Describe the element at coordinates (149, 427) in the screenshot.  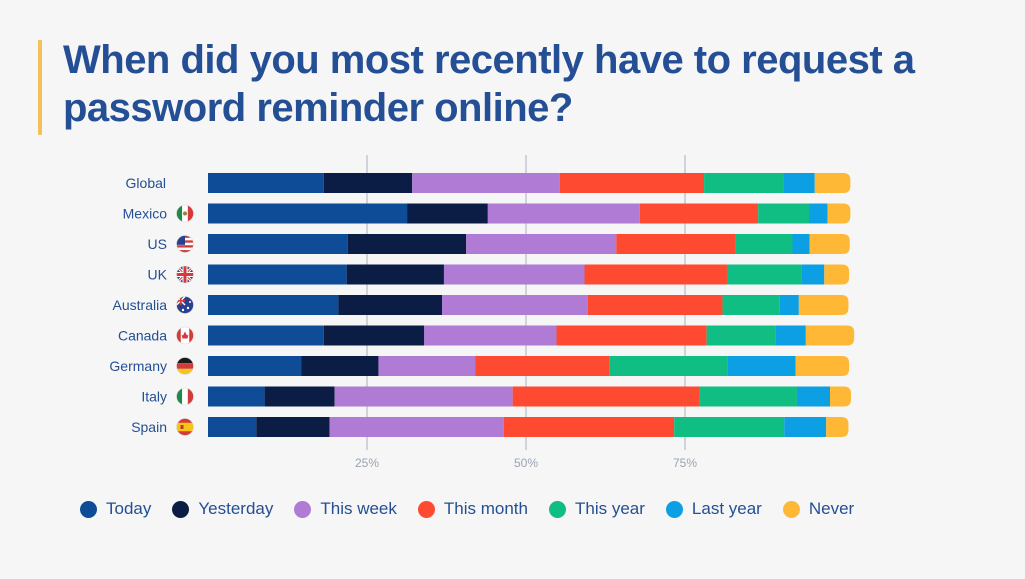
I see `category-label: Spain` at that location.